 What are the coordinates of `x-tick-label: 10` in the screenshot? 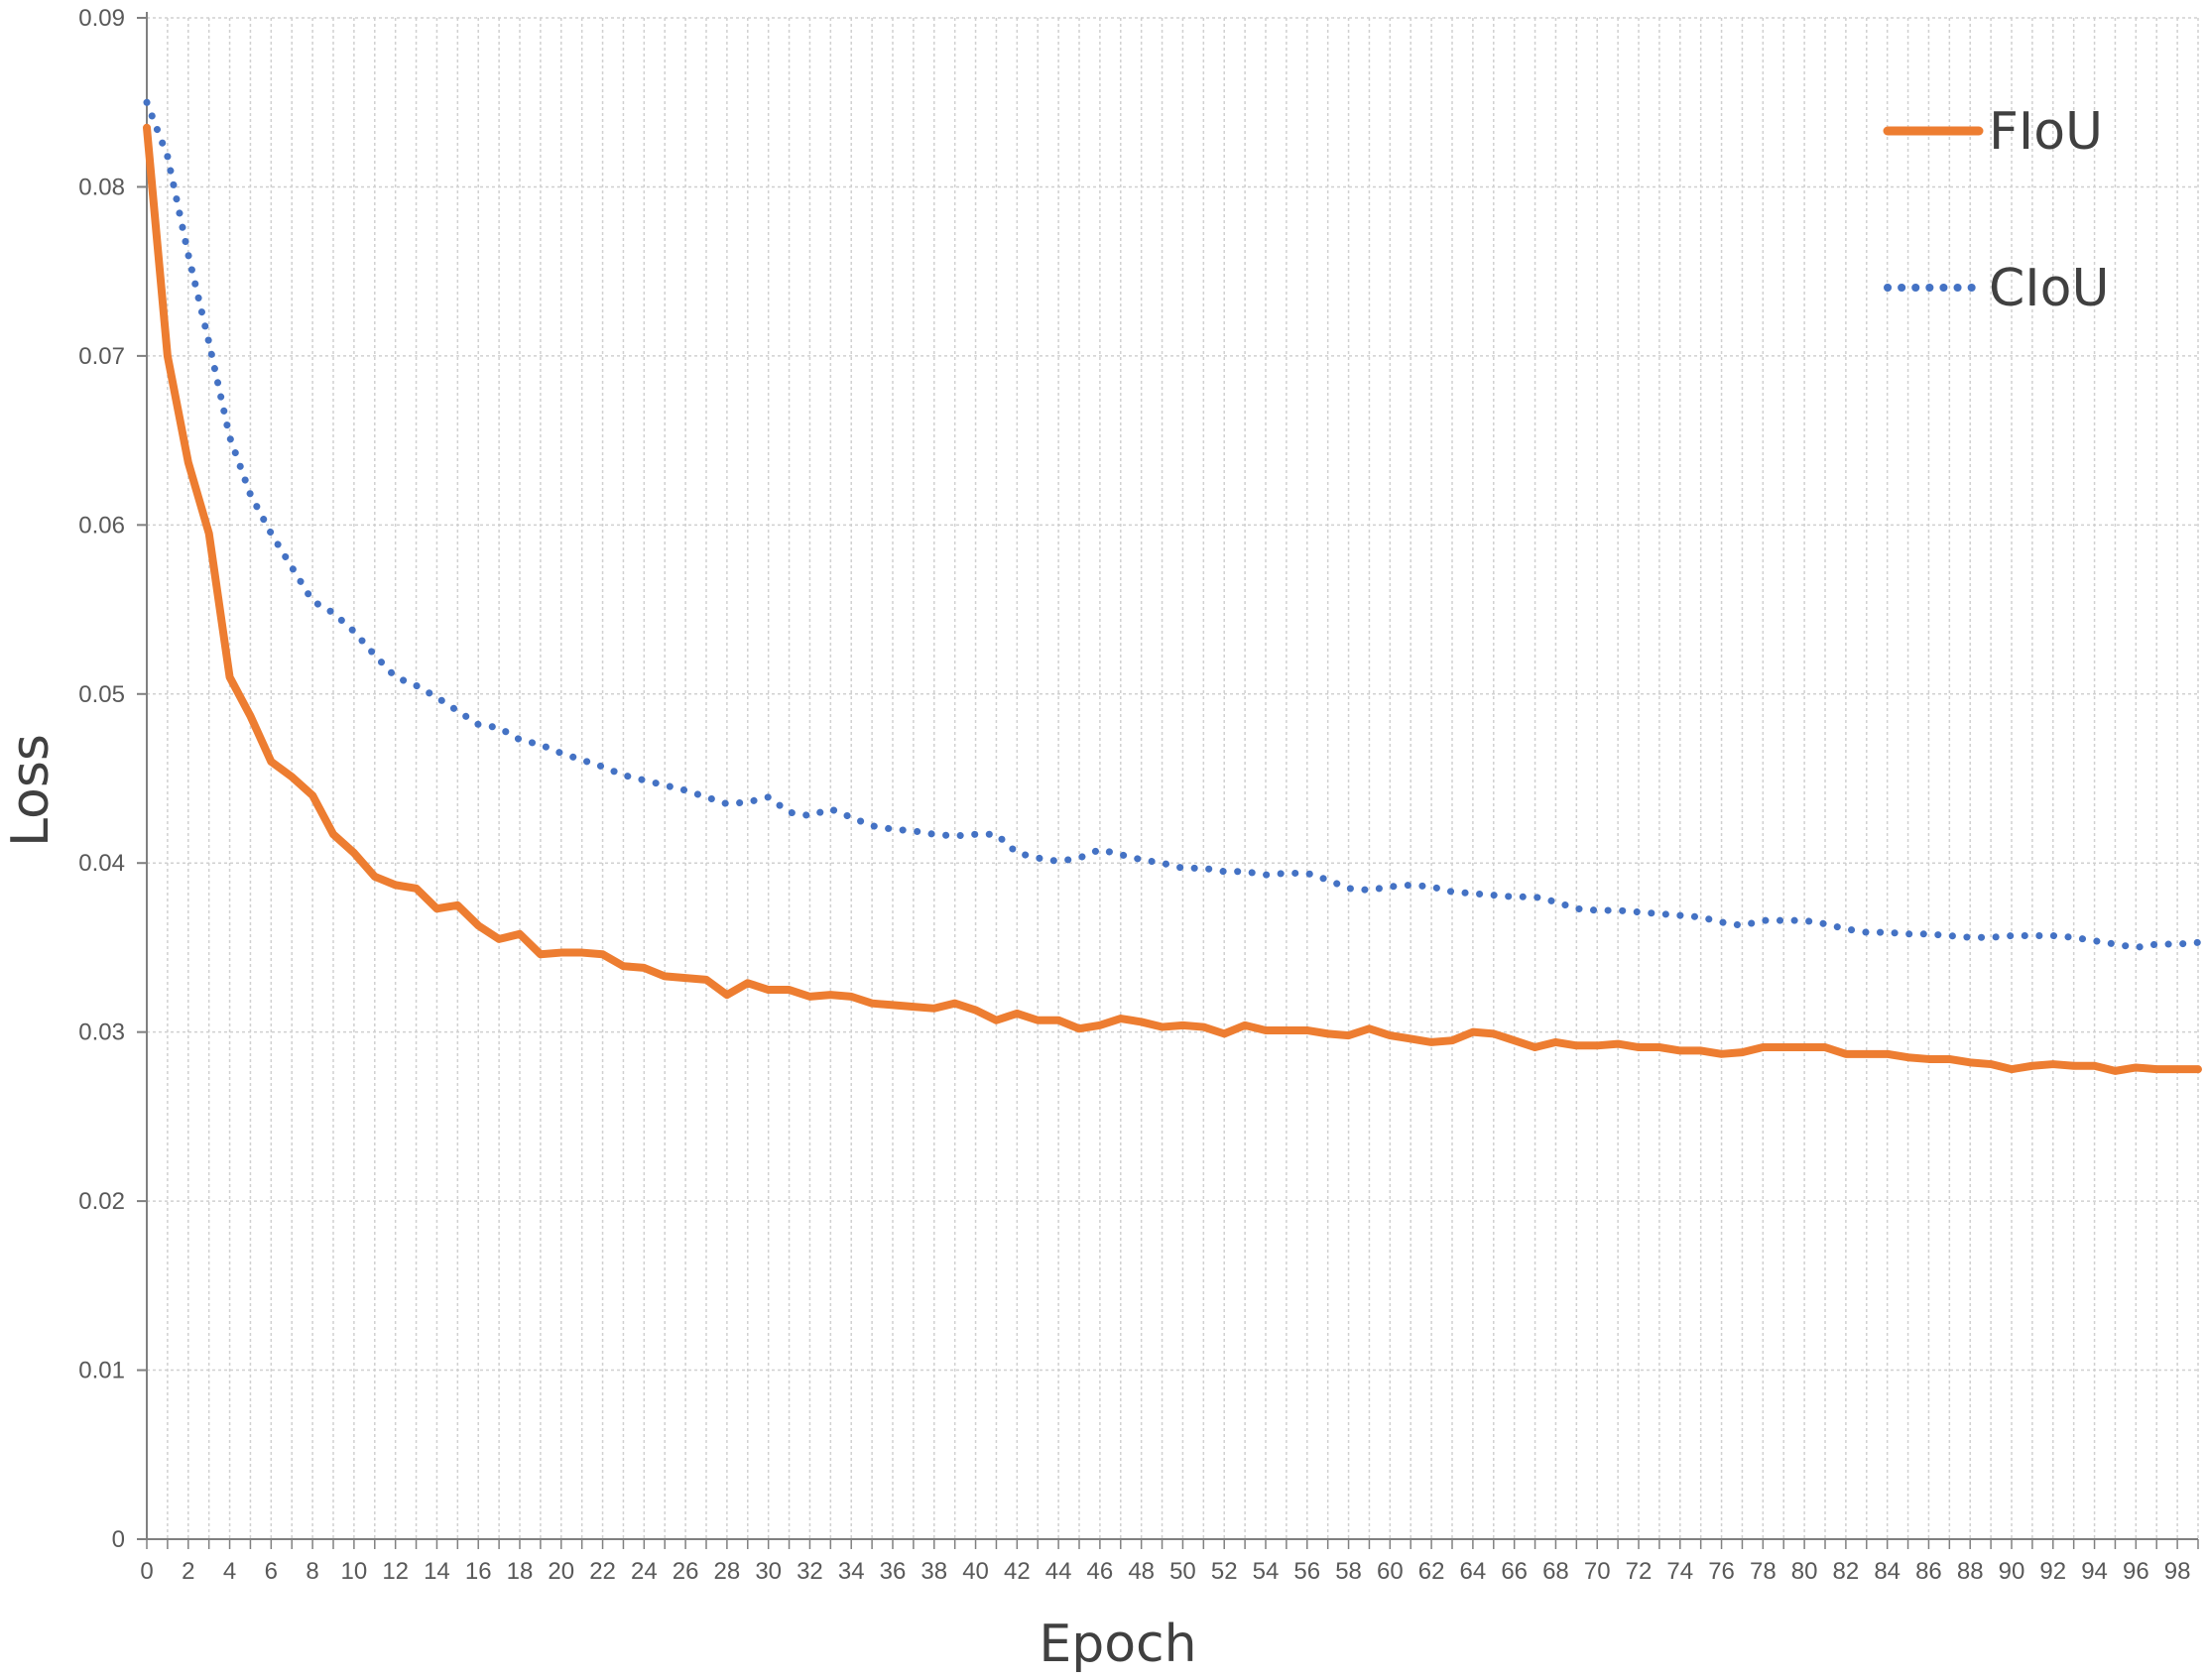 It's located at (354, 1571).